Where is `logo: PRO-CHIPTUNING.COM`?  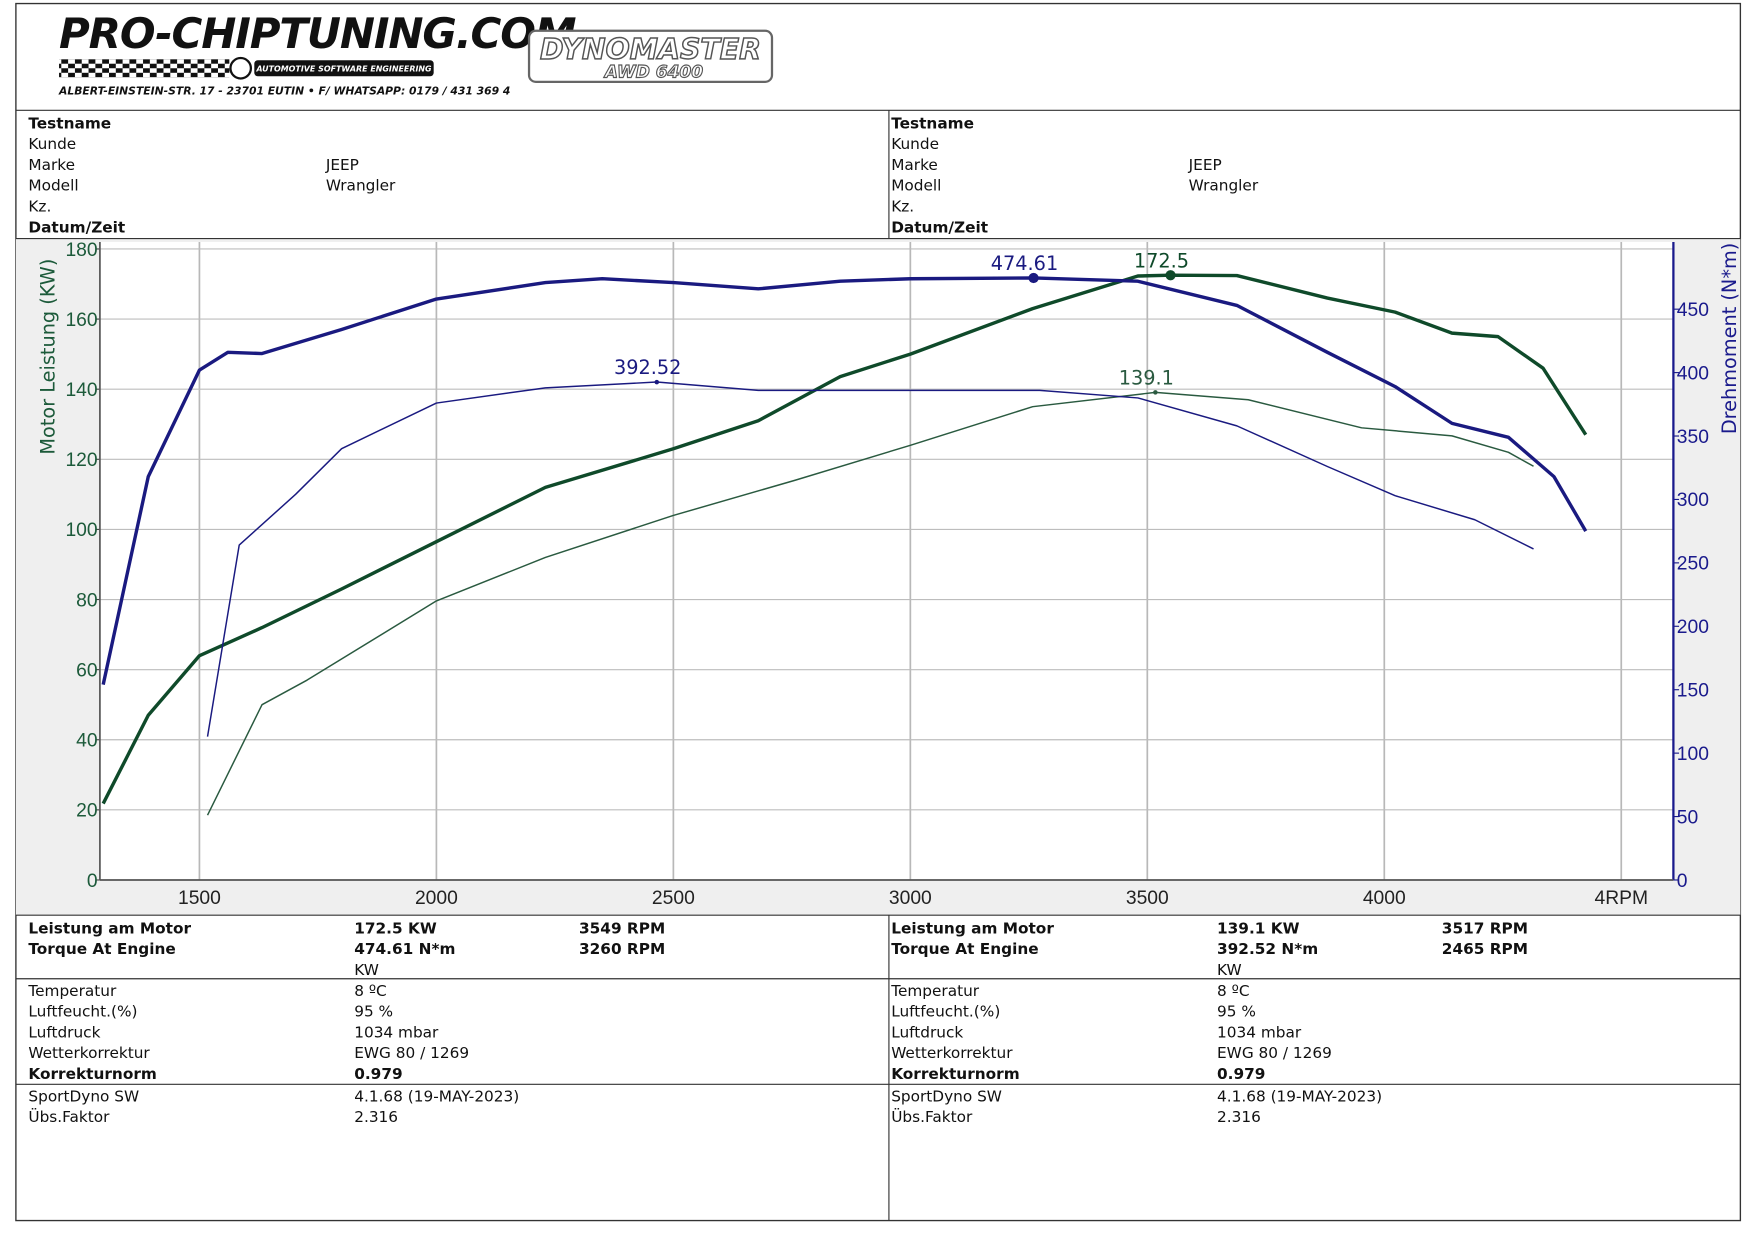
logo: PRO-CHIPTUNING.COM is located at coordinates (317, 33).